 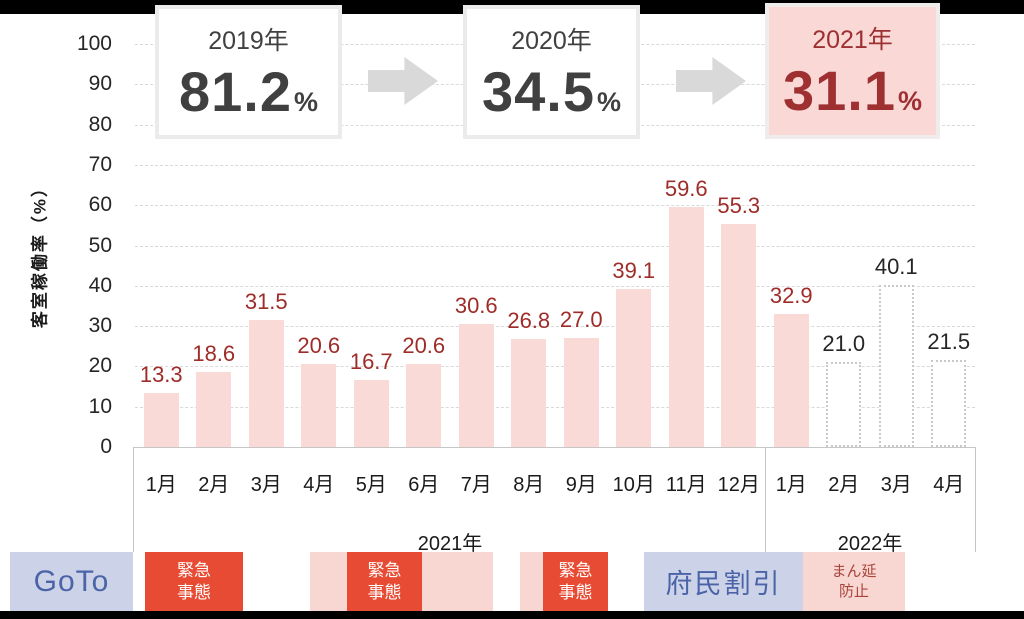 What do you see at coordinates (371, 361) in the screenshot?
I see `bar-value-label-2021-5月: 16.7` at bounding box center [371, 361].